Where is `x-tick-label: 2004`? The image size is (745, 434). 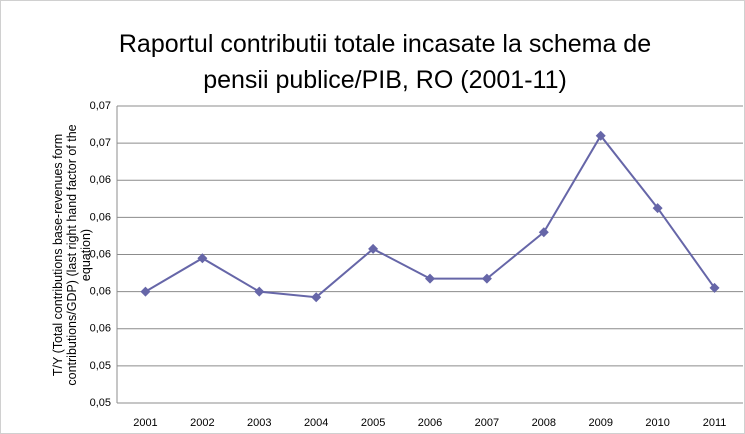
x-tick-label: 2004 is located at coordinates (316, 423).